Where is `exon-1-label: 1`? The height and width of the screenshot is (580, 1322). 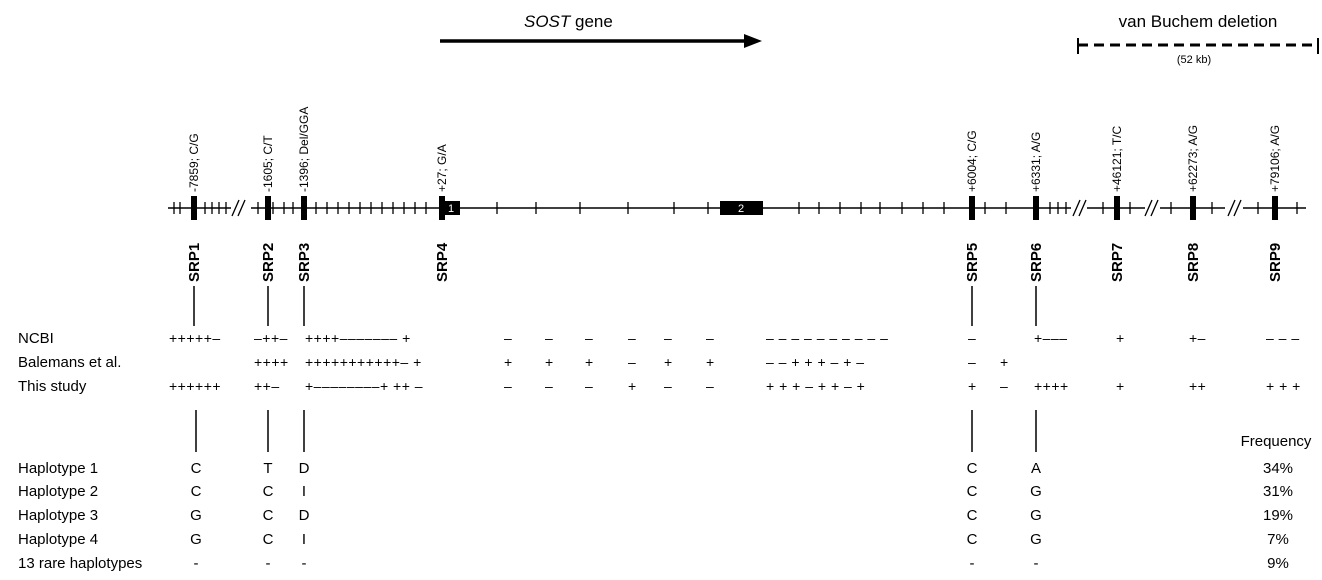 exon-1-label: 1 is located at coordinates (451, 209).